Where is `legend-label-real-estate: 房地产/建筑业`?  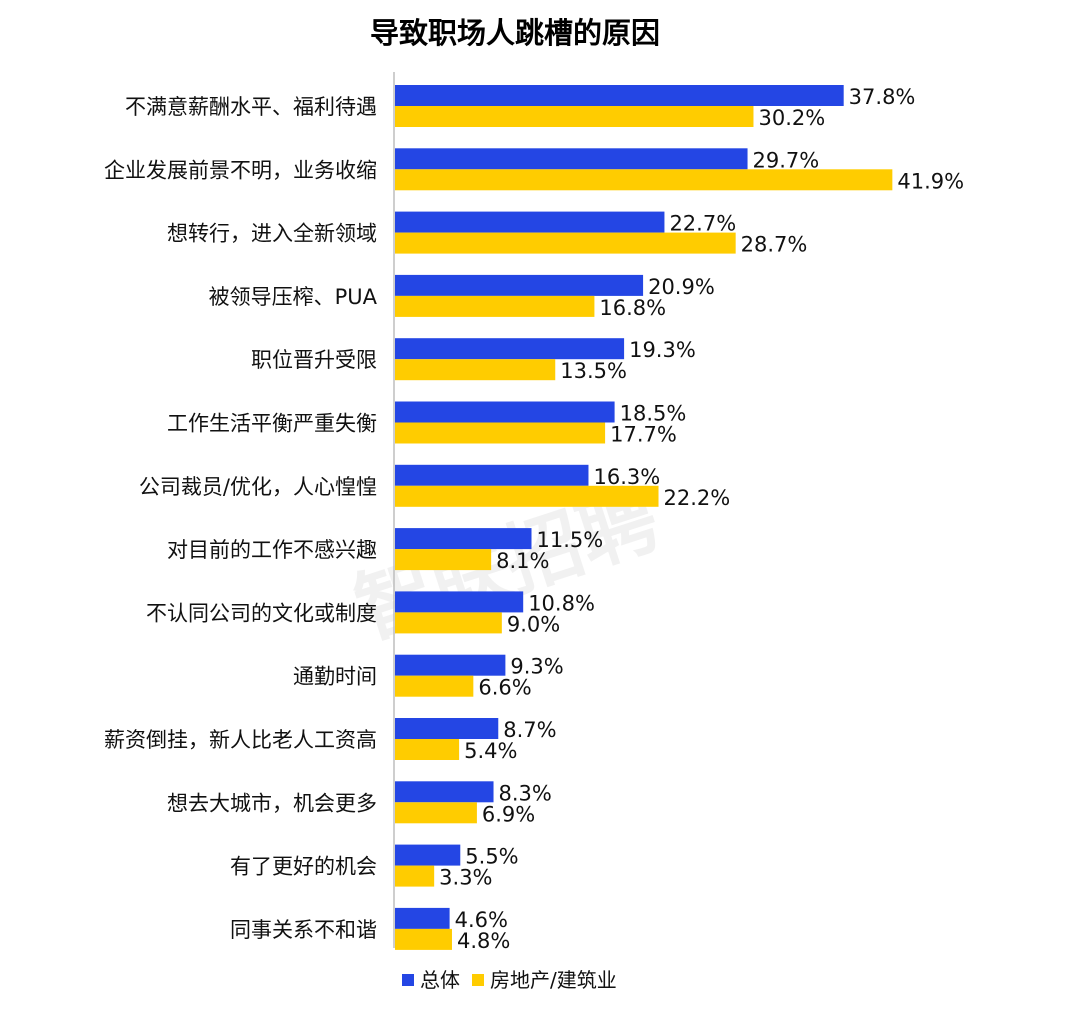 legend-label-real-estate: 房地产/建筑业 is located at coordinates (553, 980).